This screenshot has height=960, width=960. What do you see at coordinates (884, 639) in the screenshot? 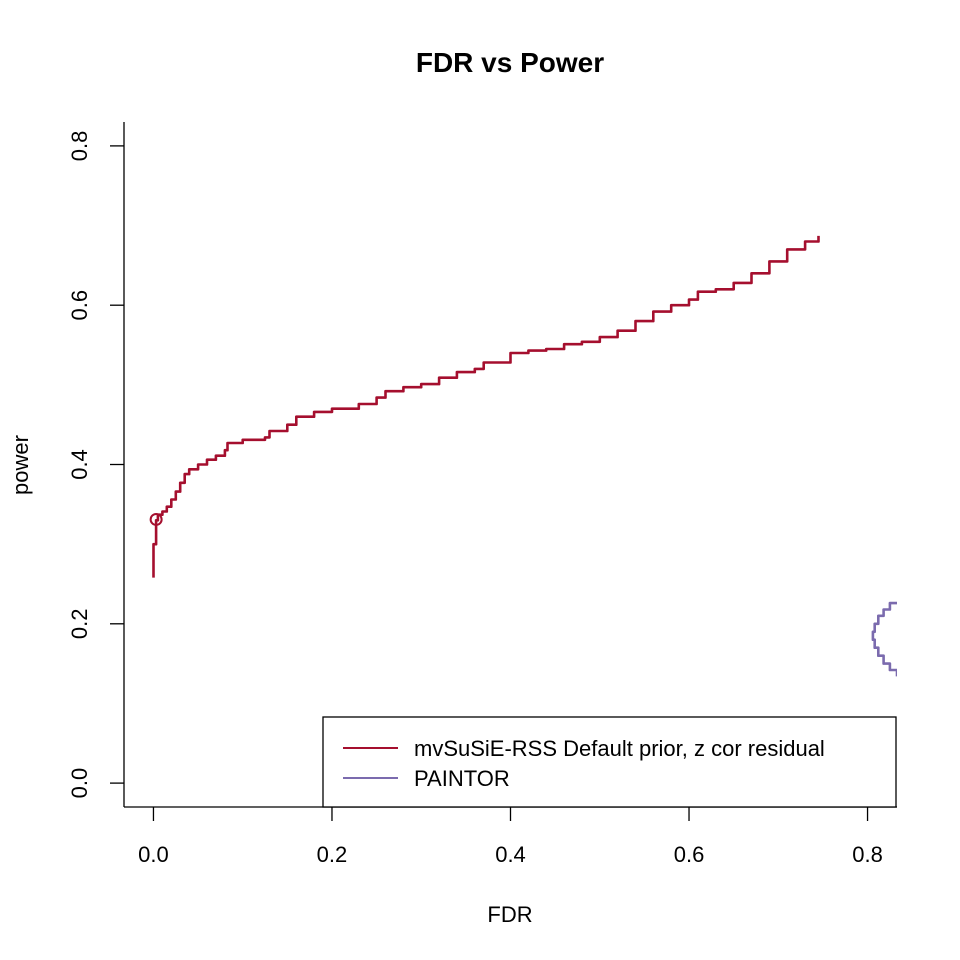
I see `series-line-paintor` at bounding box center [884, 639].